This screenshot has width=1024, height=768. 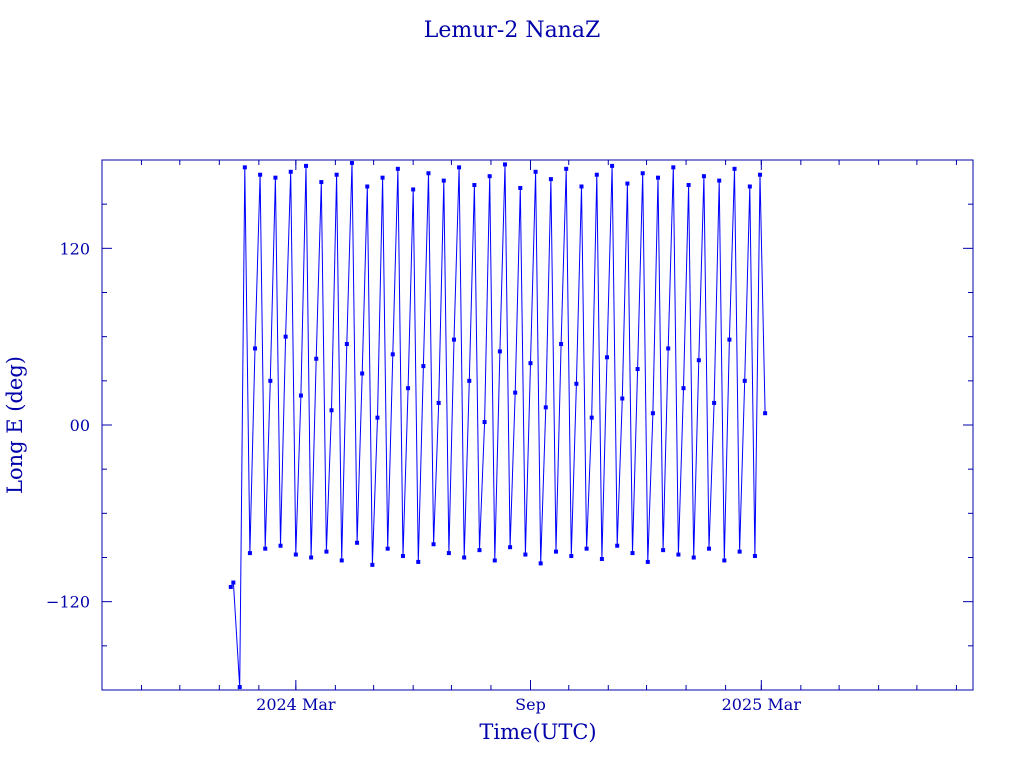 I want to click on x-axis-label: Time(UTC), so click(x=537, y=732).